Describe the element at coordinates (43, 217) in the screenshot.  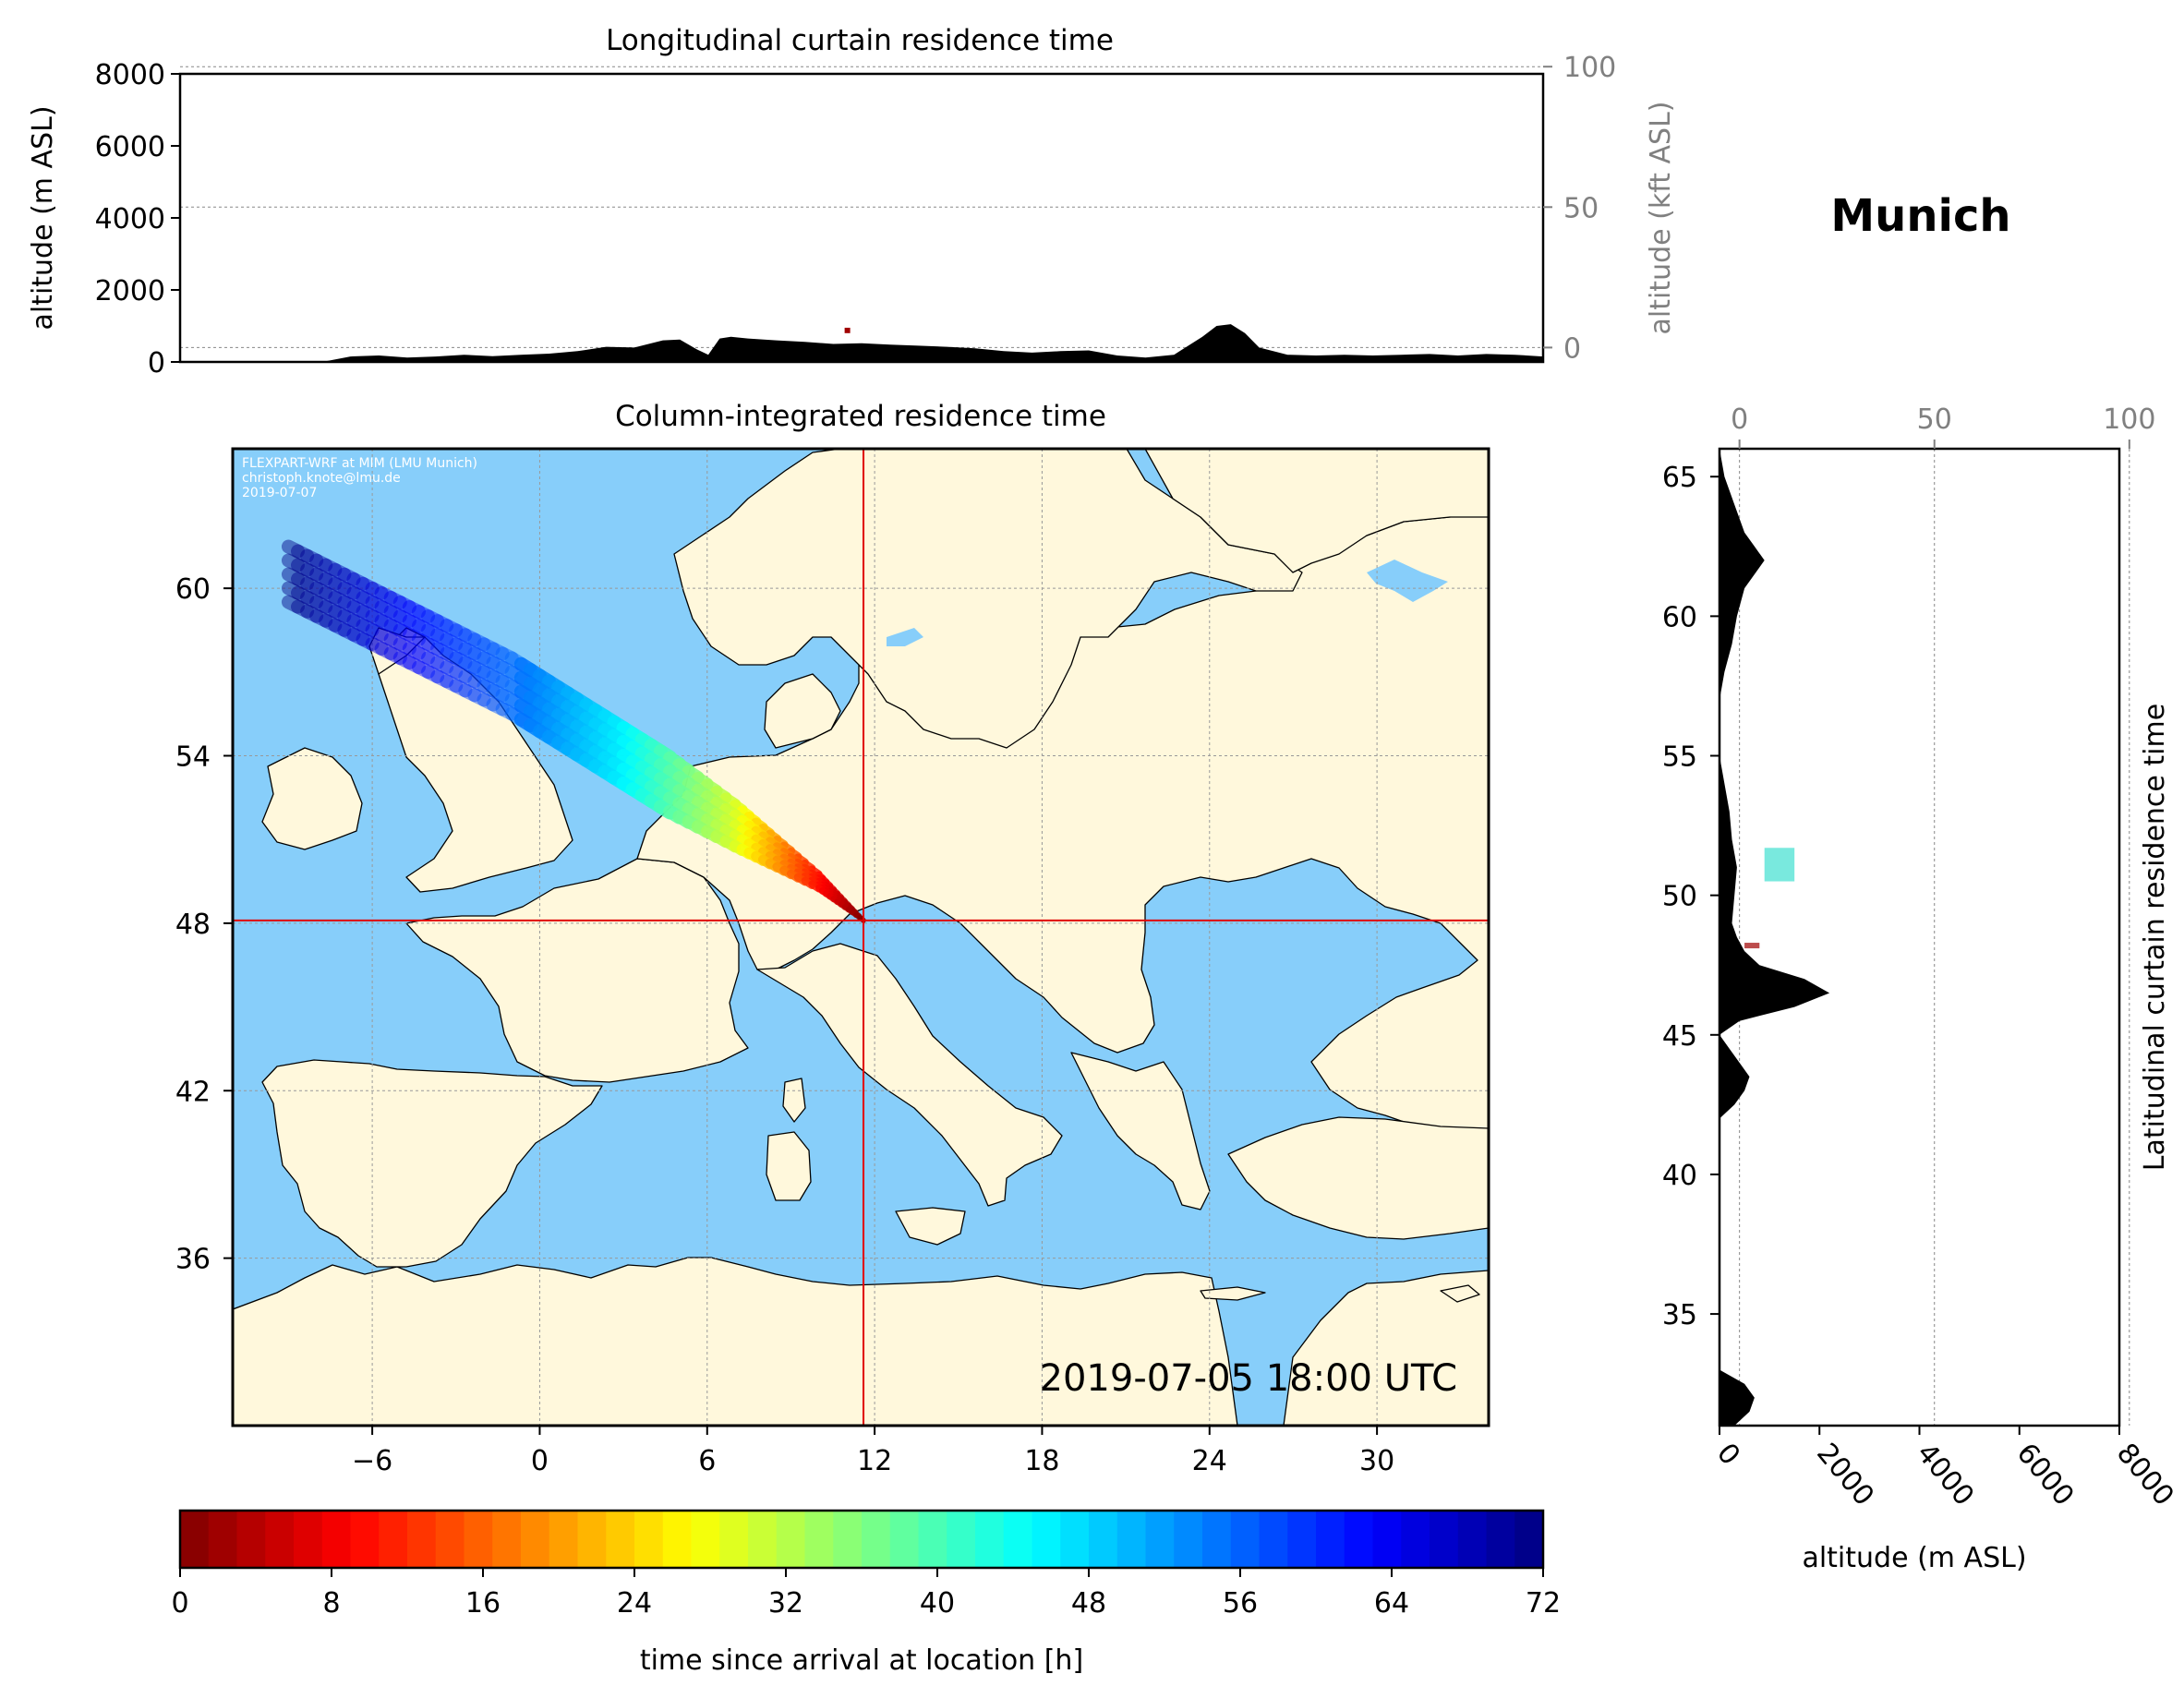
I see `longitudinal-ylabel: altitude (m ASL)` at that location.